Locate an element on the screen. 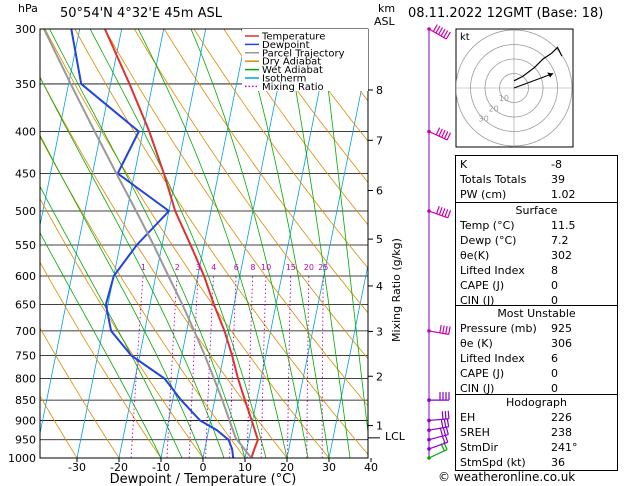  index-label: Temp (°C) is located at coordinates (487, 225).